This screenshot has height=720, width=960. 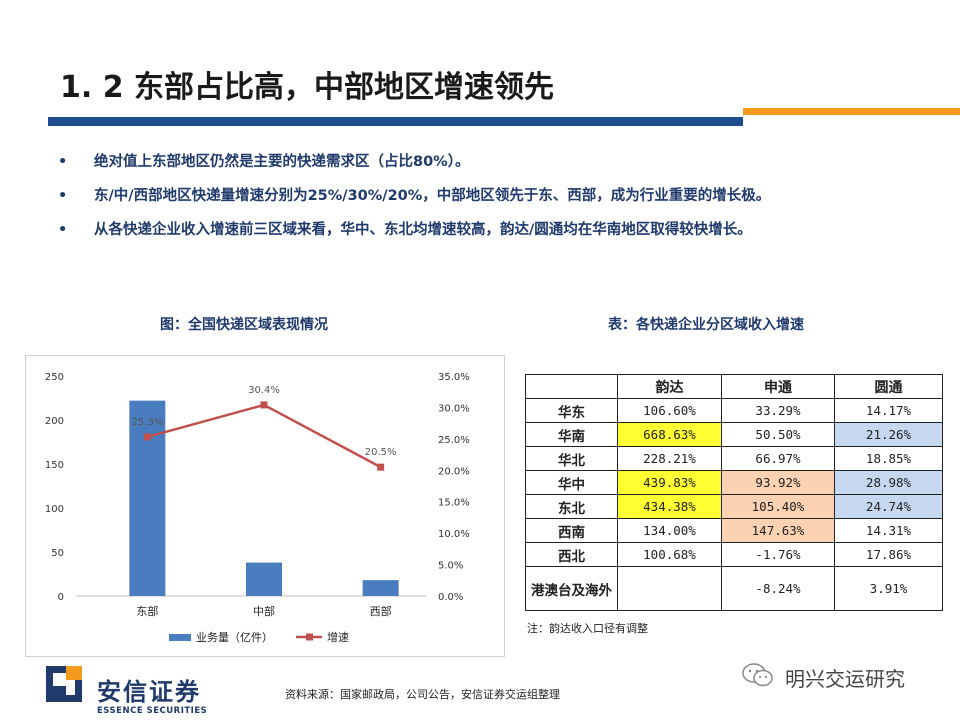 What do you see at coordinates (264, 579) in the screenshot?
I see `bar-中部` at bounding box center [264, 579].